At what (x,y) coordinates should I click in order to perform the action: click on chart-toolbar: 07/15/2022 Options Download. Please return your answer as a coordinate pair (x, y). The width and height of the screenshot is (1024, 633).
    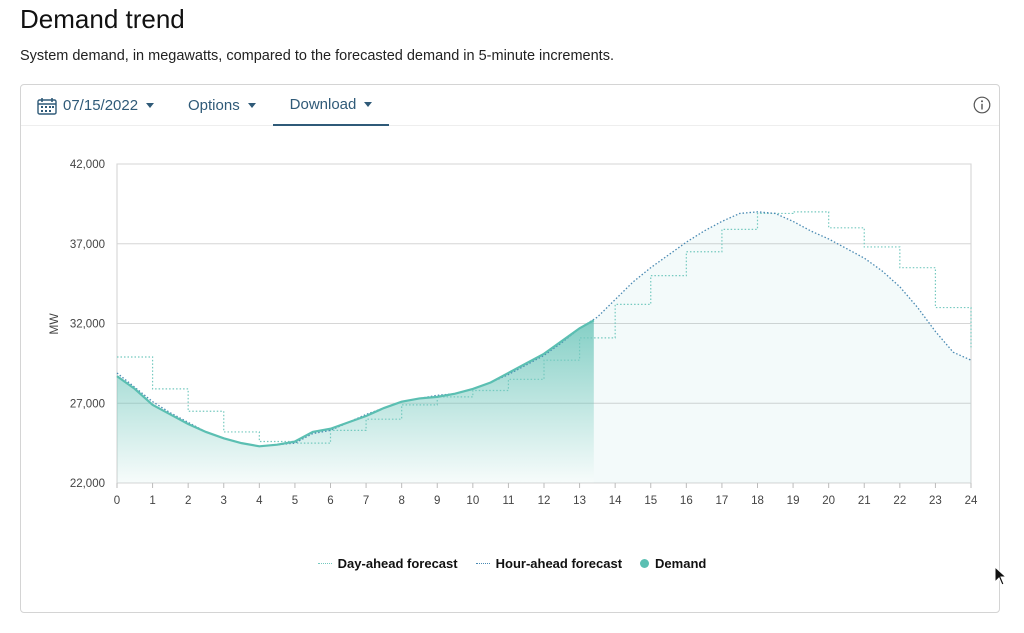
    Looking at the image, I should click on (510, 105).